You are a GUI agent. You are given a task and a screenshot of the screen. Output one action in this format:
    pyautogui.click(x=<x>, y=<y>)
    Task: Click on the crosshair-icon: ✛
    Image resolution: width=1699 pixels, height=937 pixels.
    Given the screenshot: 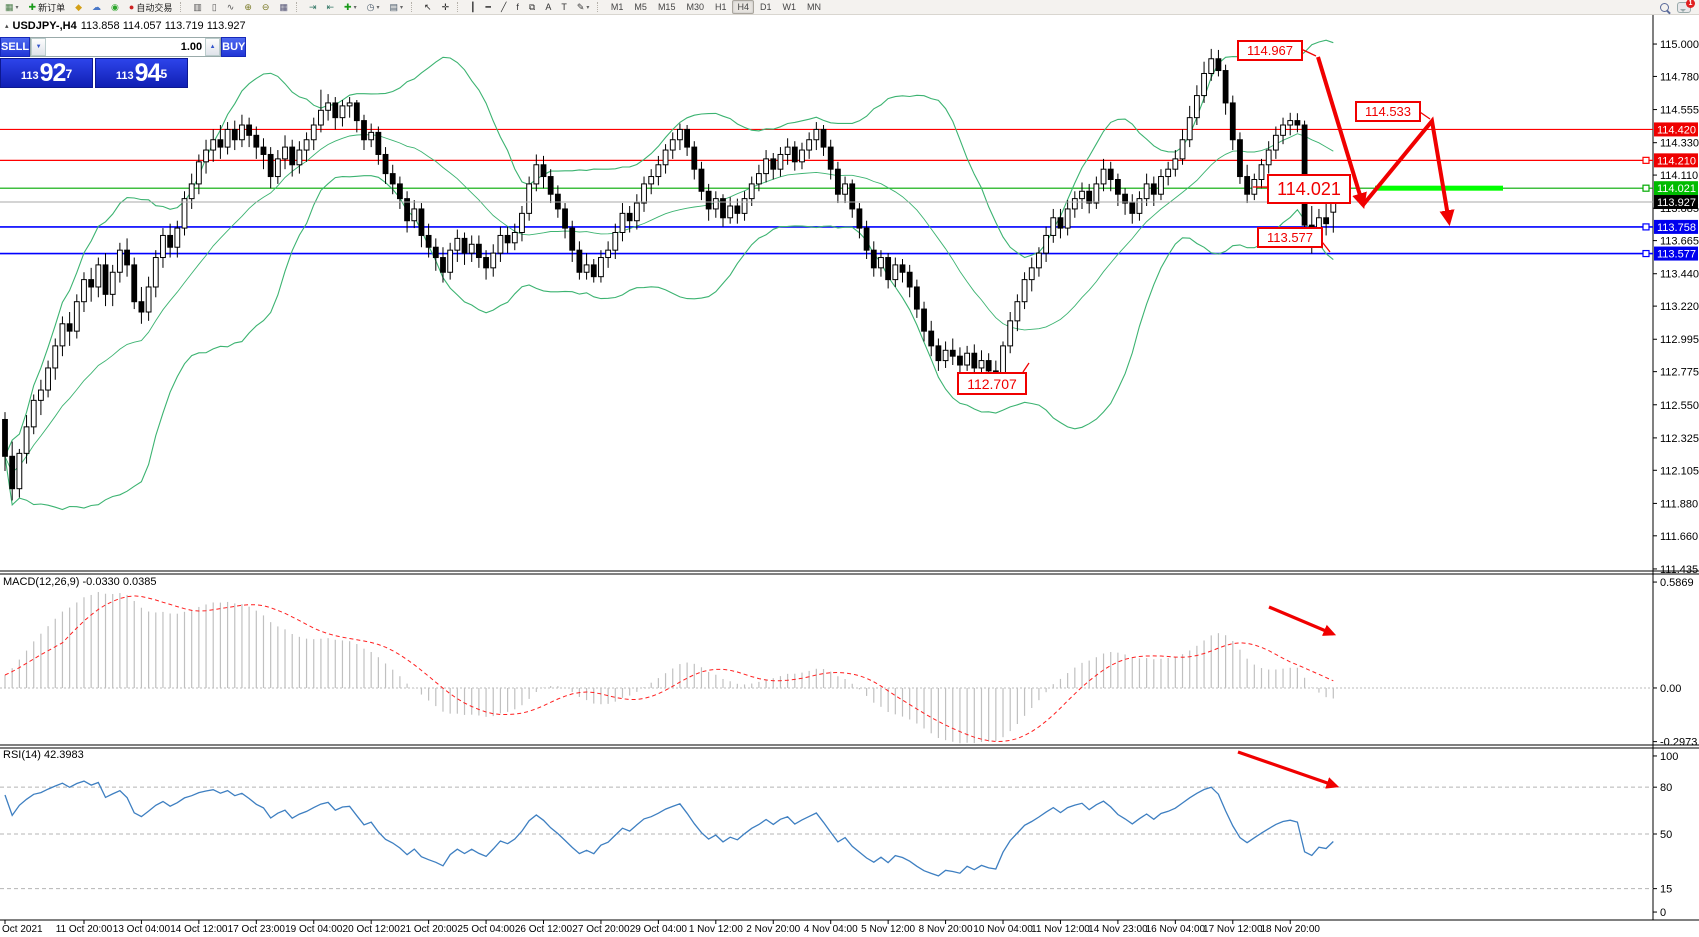 What is the action you would take?
    pyautogui.click(x=445, y=7)
    